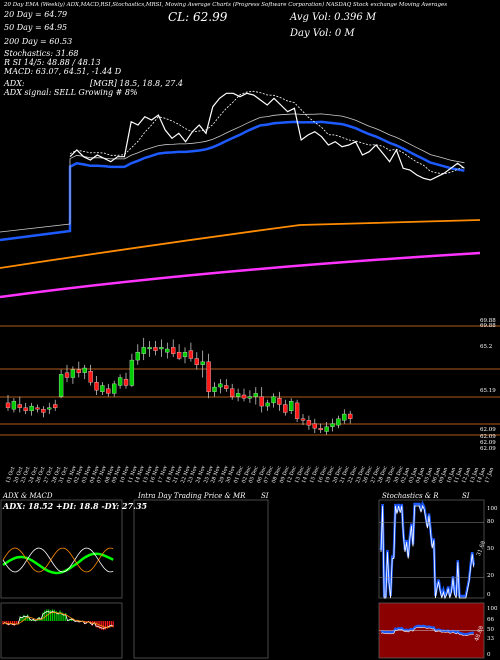  What do you see at coordinates (61, 630) in the screenshot?
I see `macd-panel-frame` at bounding box center [61, 630].